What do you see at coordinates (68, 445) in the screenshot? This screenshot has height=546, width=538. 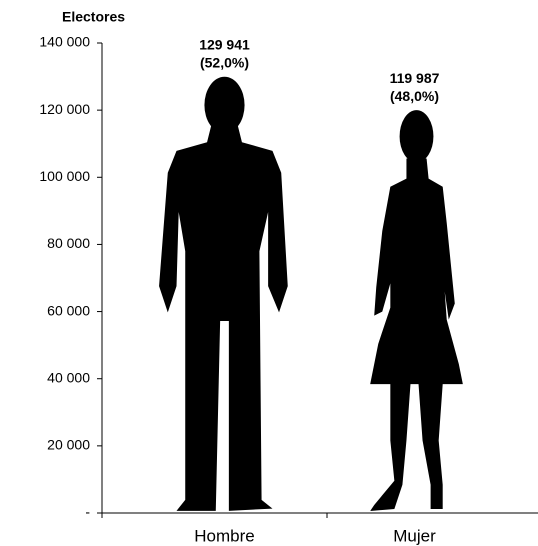 I see `y-tick-label: 20 000` at bounding box center [68, 445].